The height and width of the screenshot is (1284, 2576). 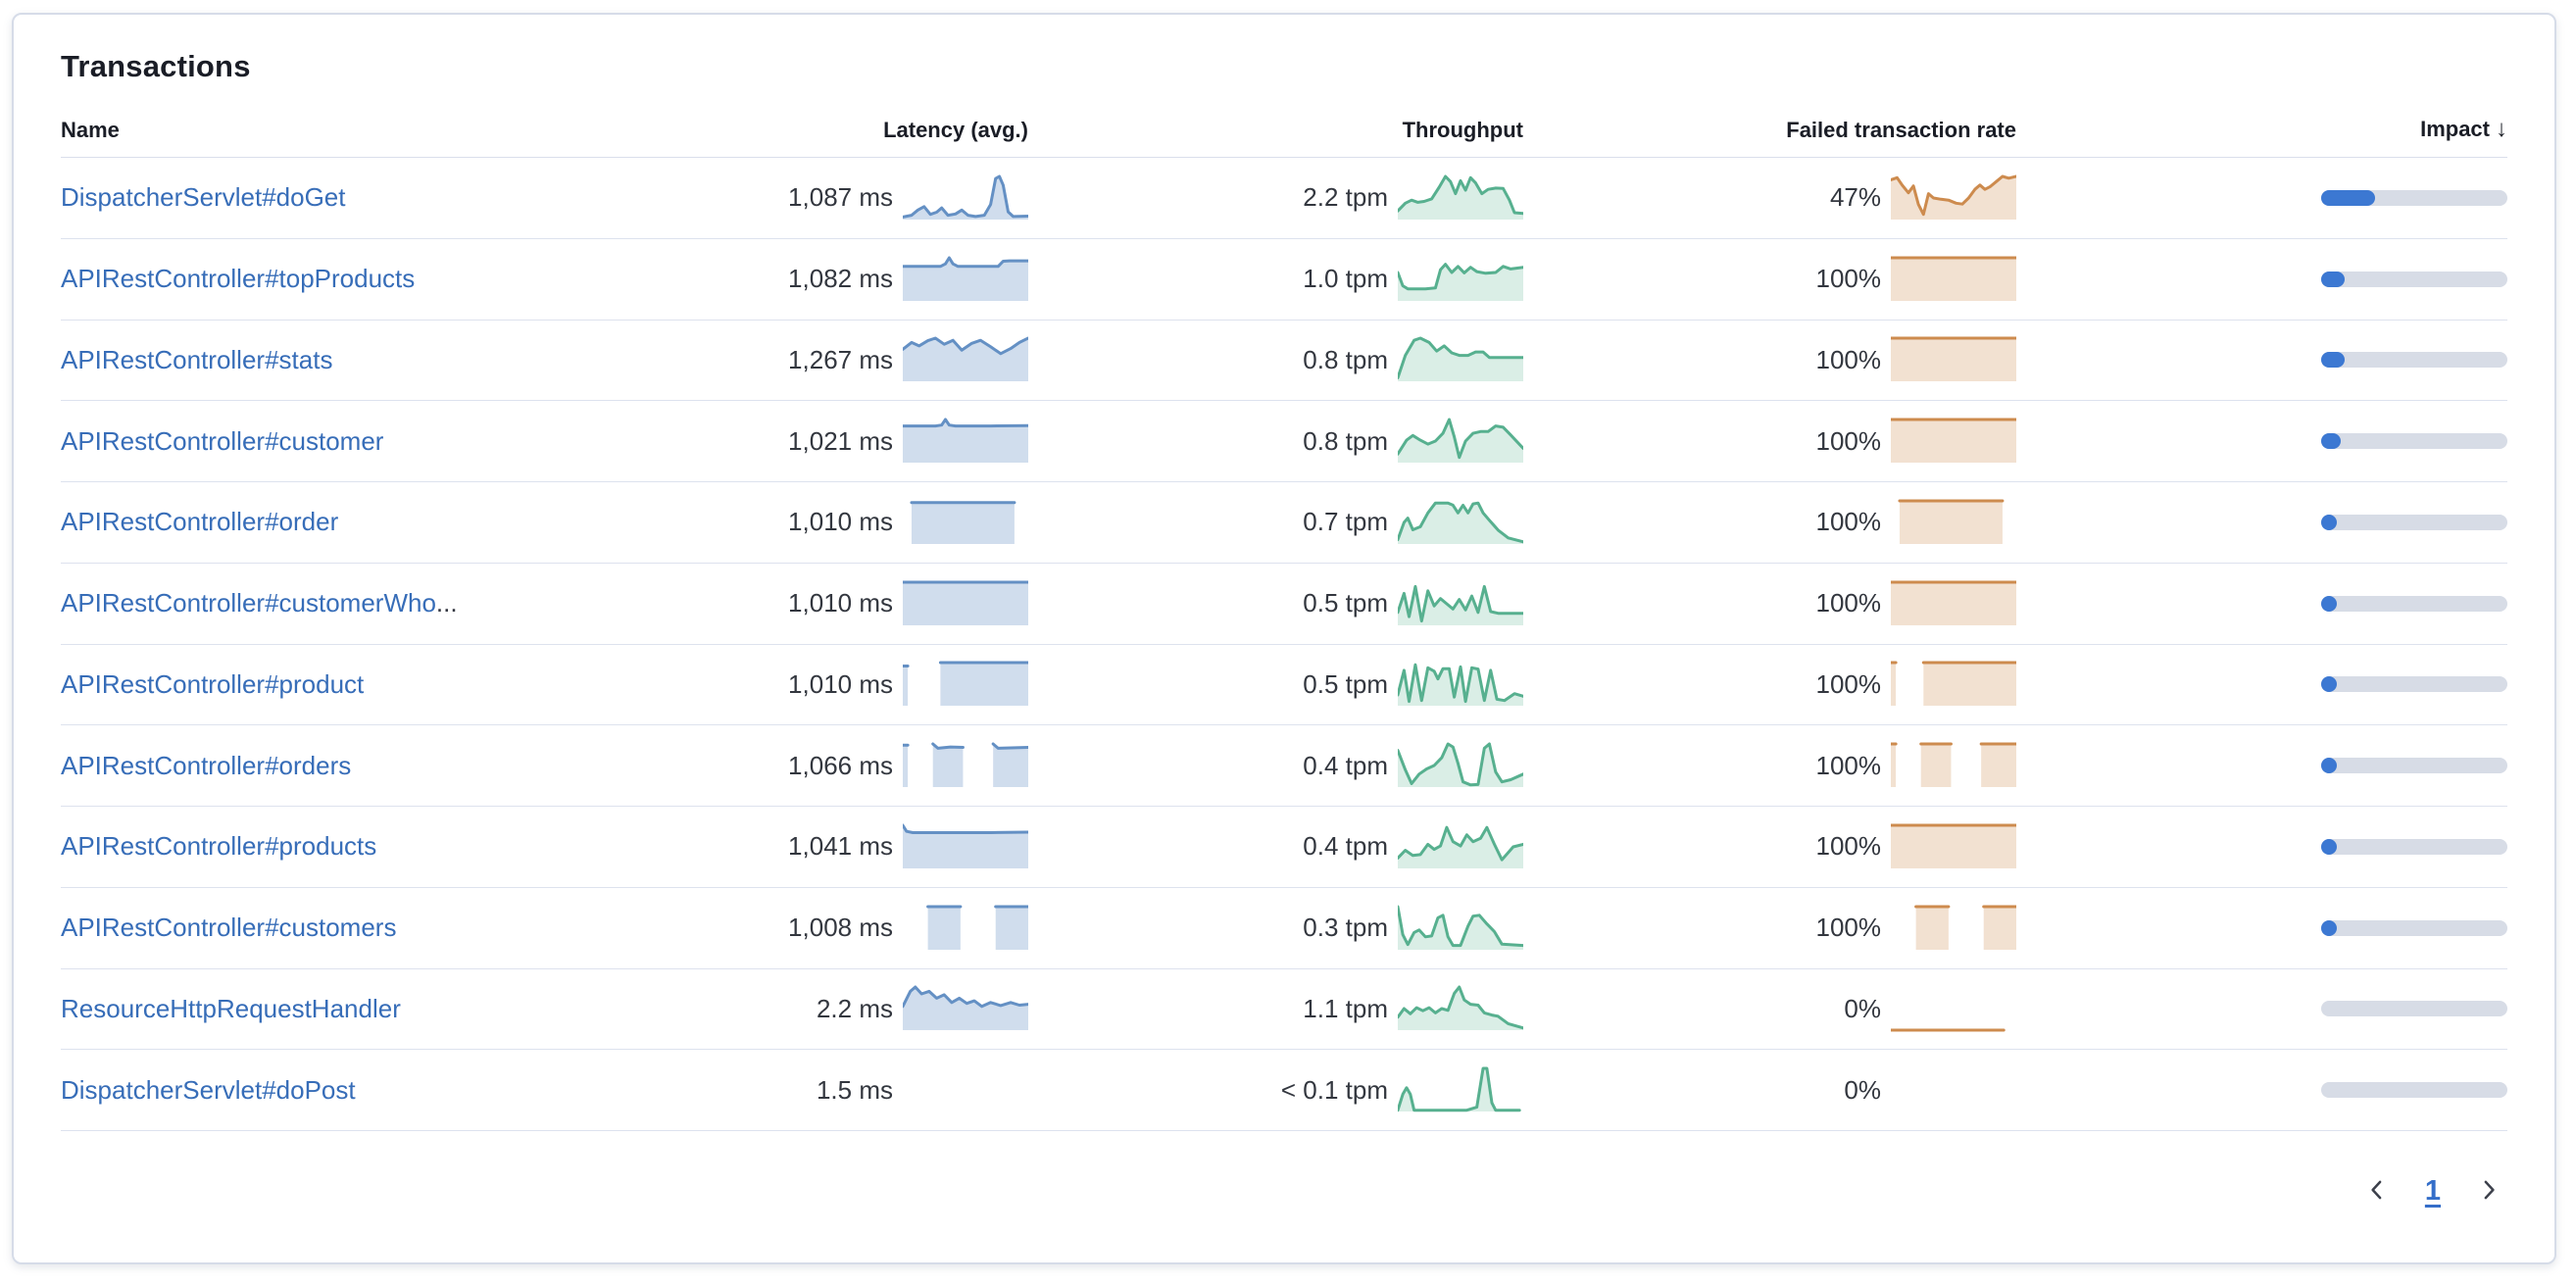 What do you see at coordinates (2501, 129) in the screenshot?
I see `sort-desc-arrow-icon: ↓` at bounding box center [2501, 129].